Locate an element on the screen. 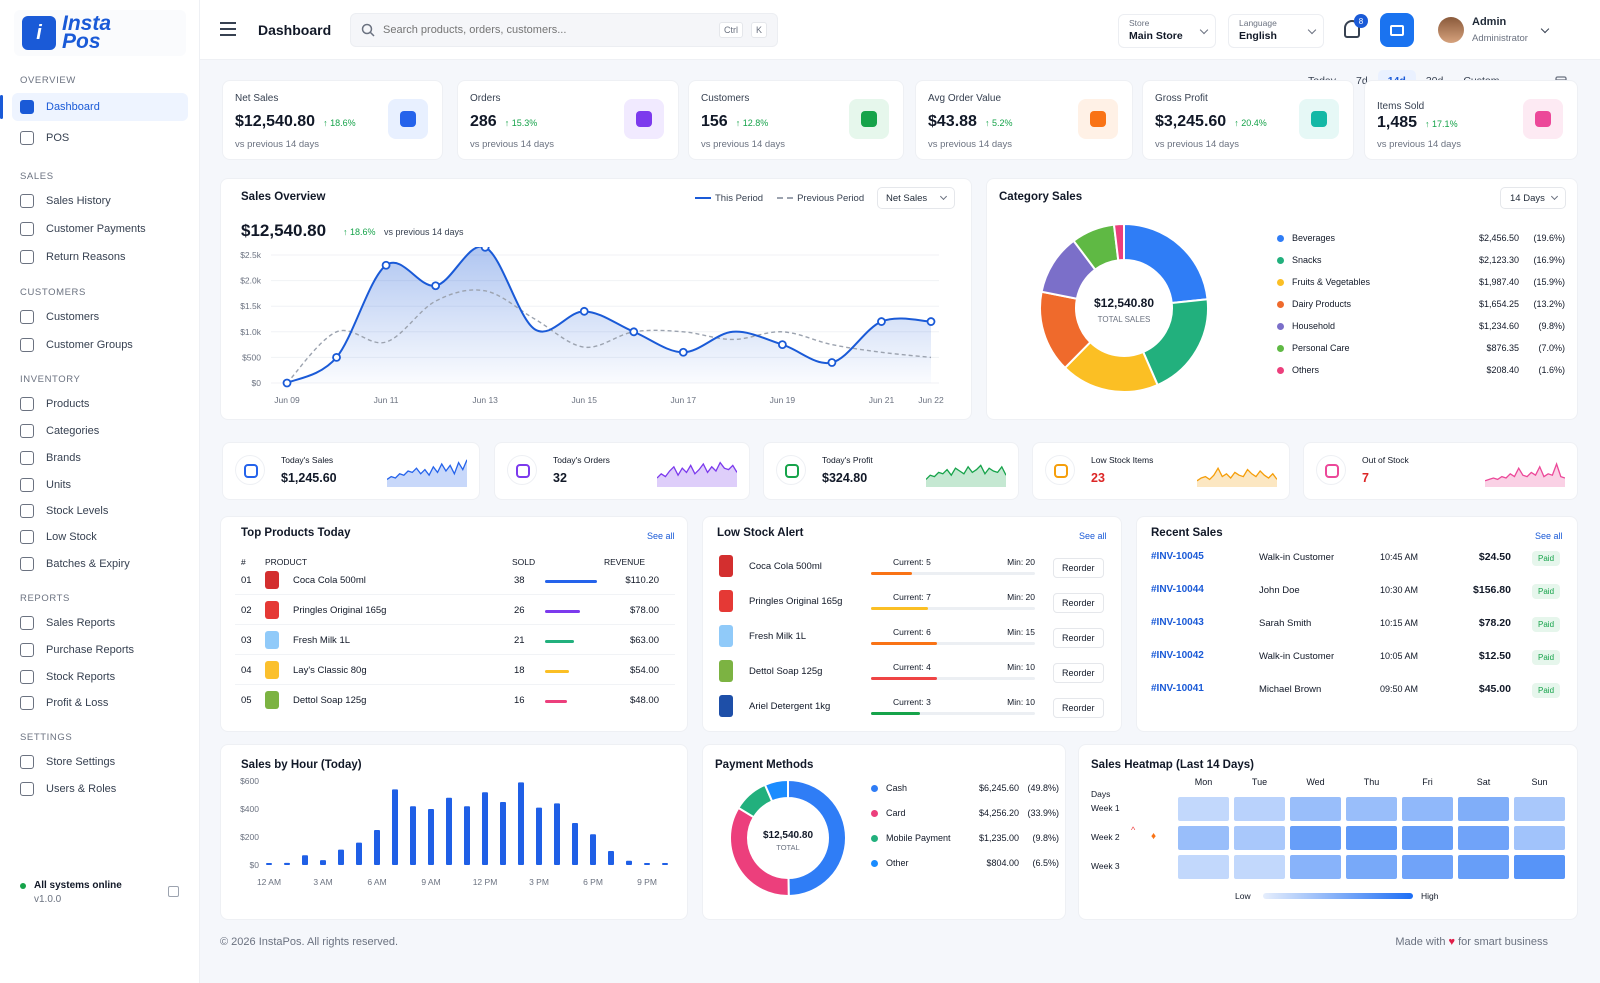  low-stock-product-name: Fresh Milk 1L is located at coordinates (778, 636).